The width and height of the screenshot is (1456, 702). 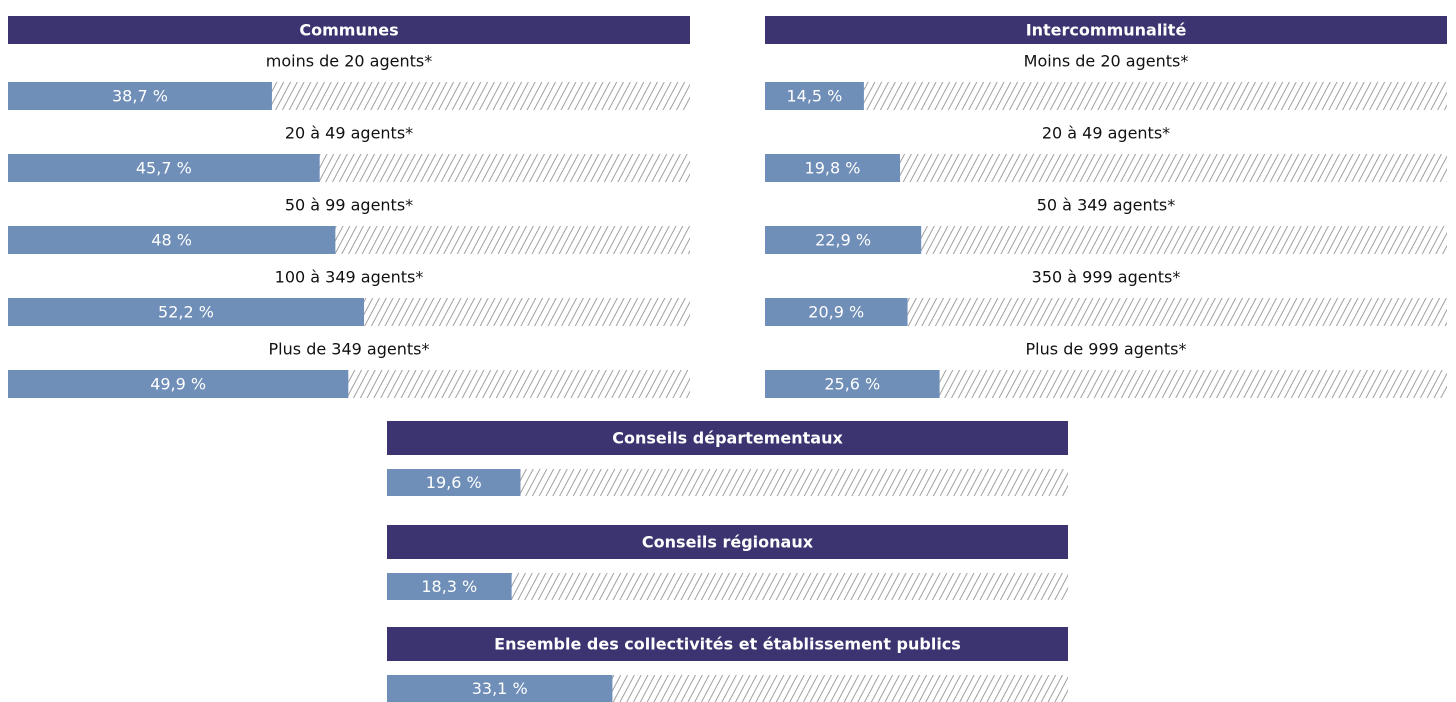 What do you see at coordinates (1106, 205) in the screenshot?
I see `category-label: 50 à 349 agents*` at bounding box center [1106, 205].